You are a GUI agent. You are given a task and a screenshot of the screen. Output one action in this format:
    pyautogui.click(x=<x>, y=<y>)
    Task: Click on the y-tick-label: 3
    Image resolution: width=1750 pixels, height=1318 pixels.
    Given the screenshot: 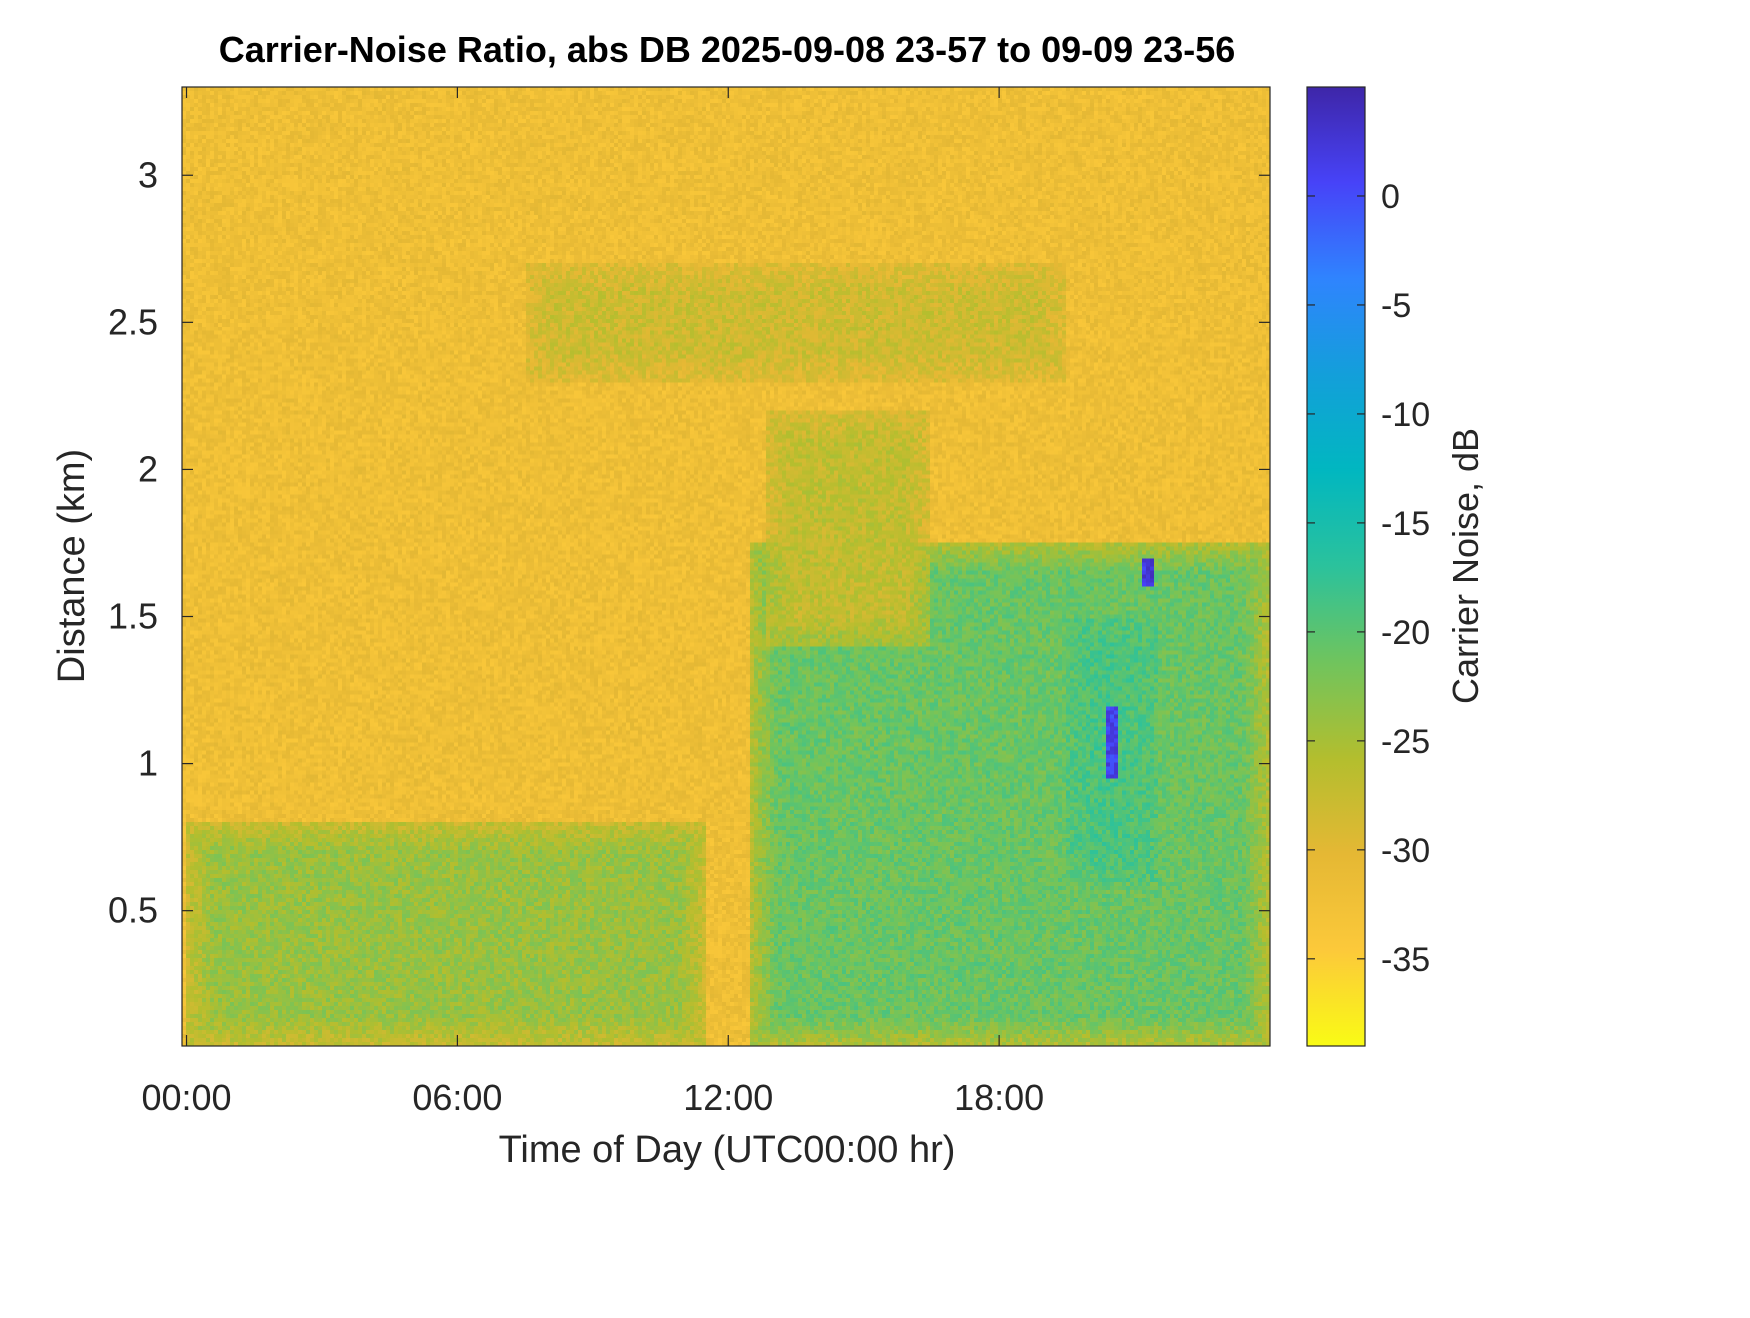 What is the action you would take?
    pyautogui.click(x=148, y=174)
    